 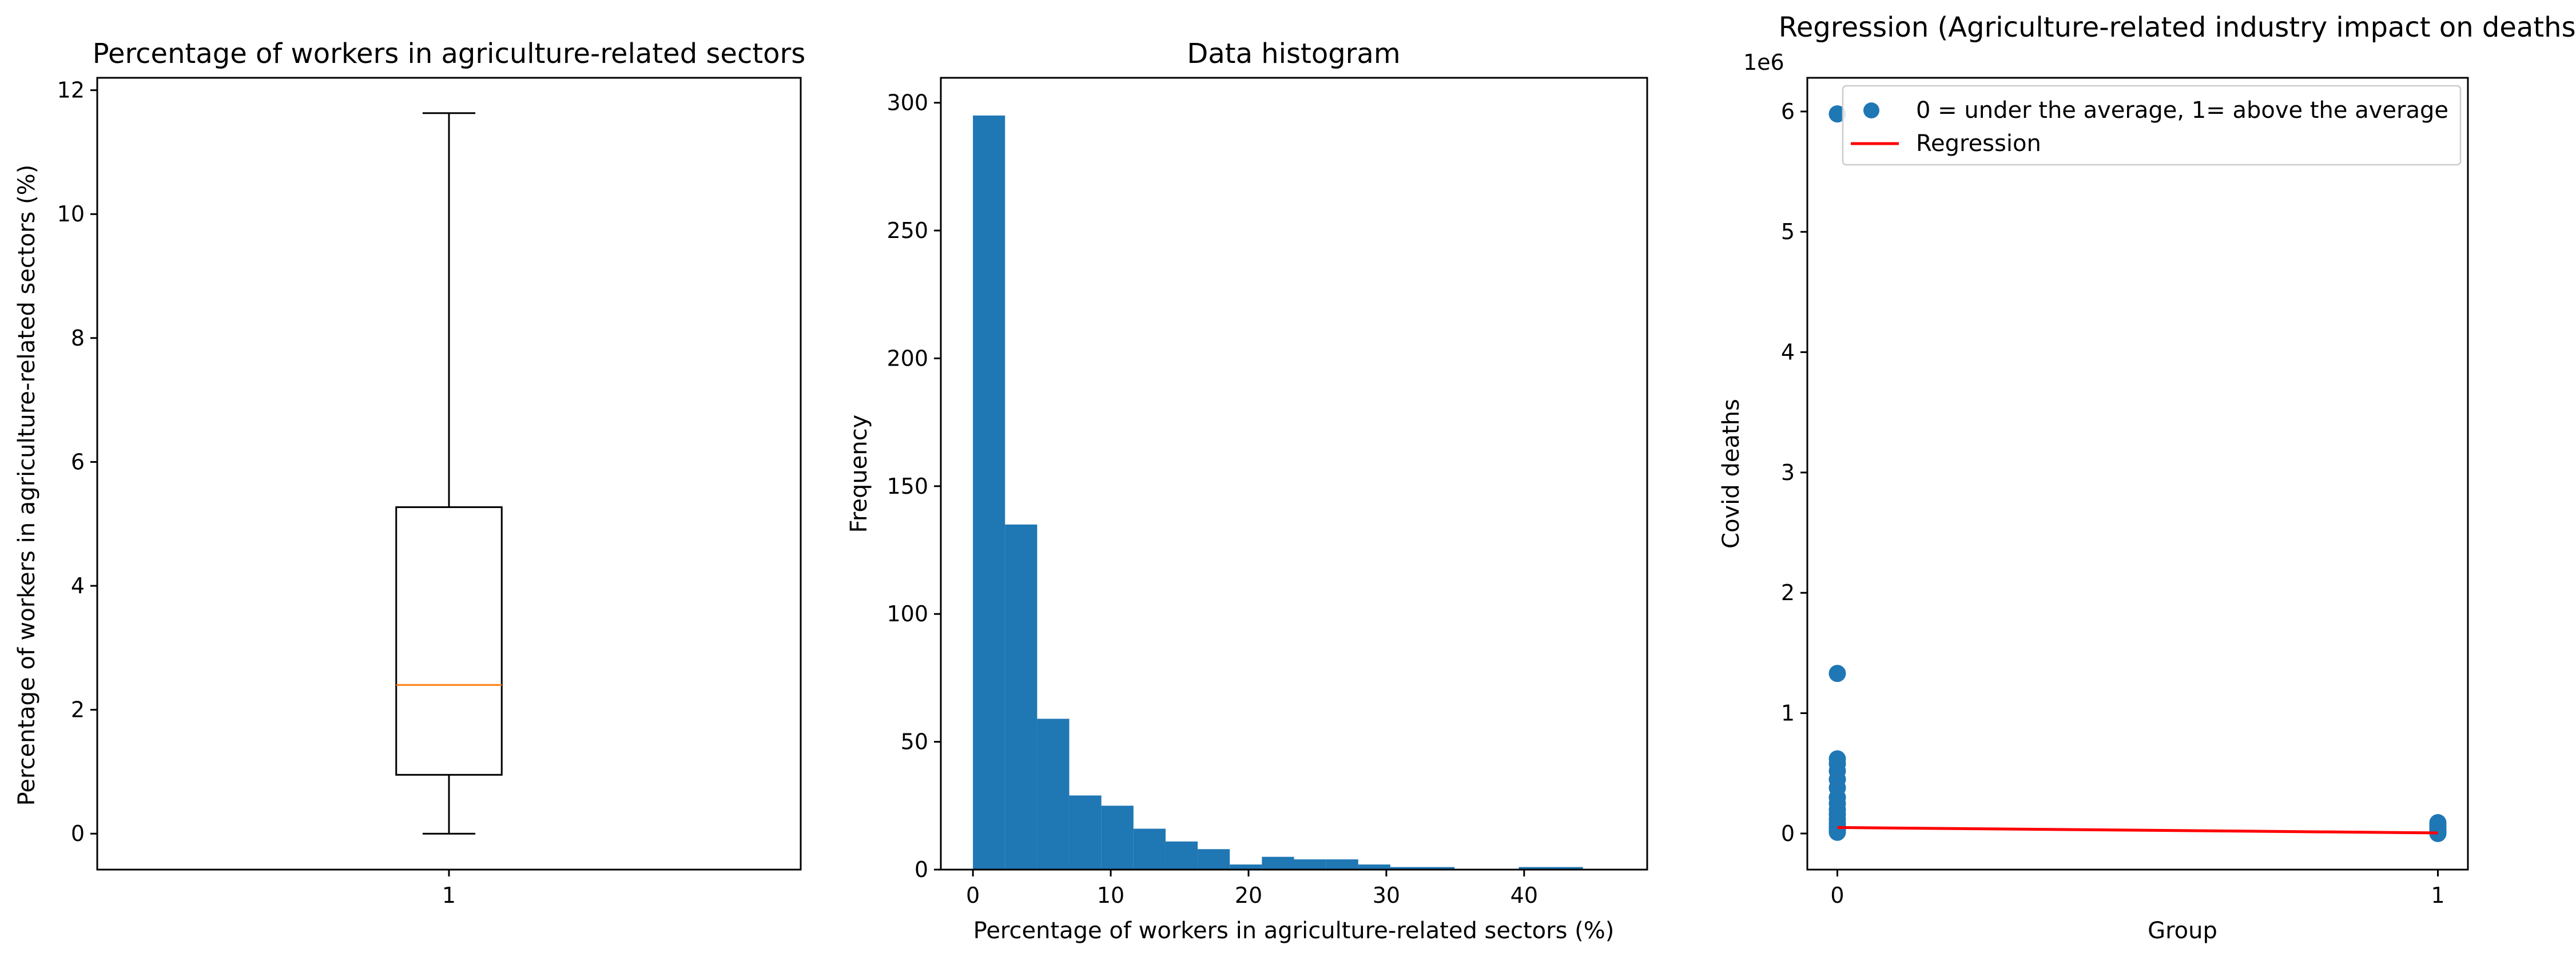 I want to click on histogram-ytick-label: 100, so click(x=908, y=613).